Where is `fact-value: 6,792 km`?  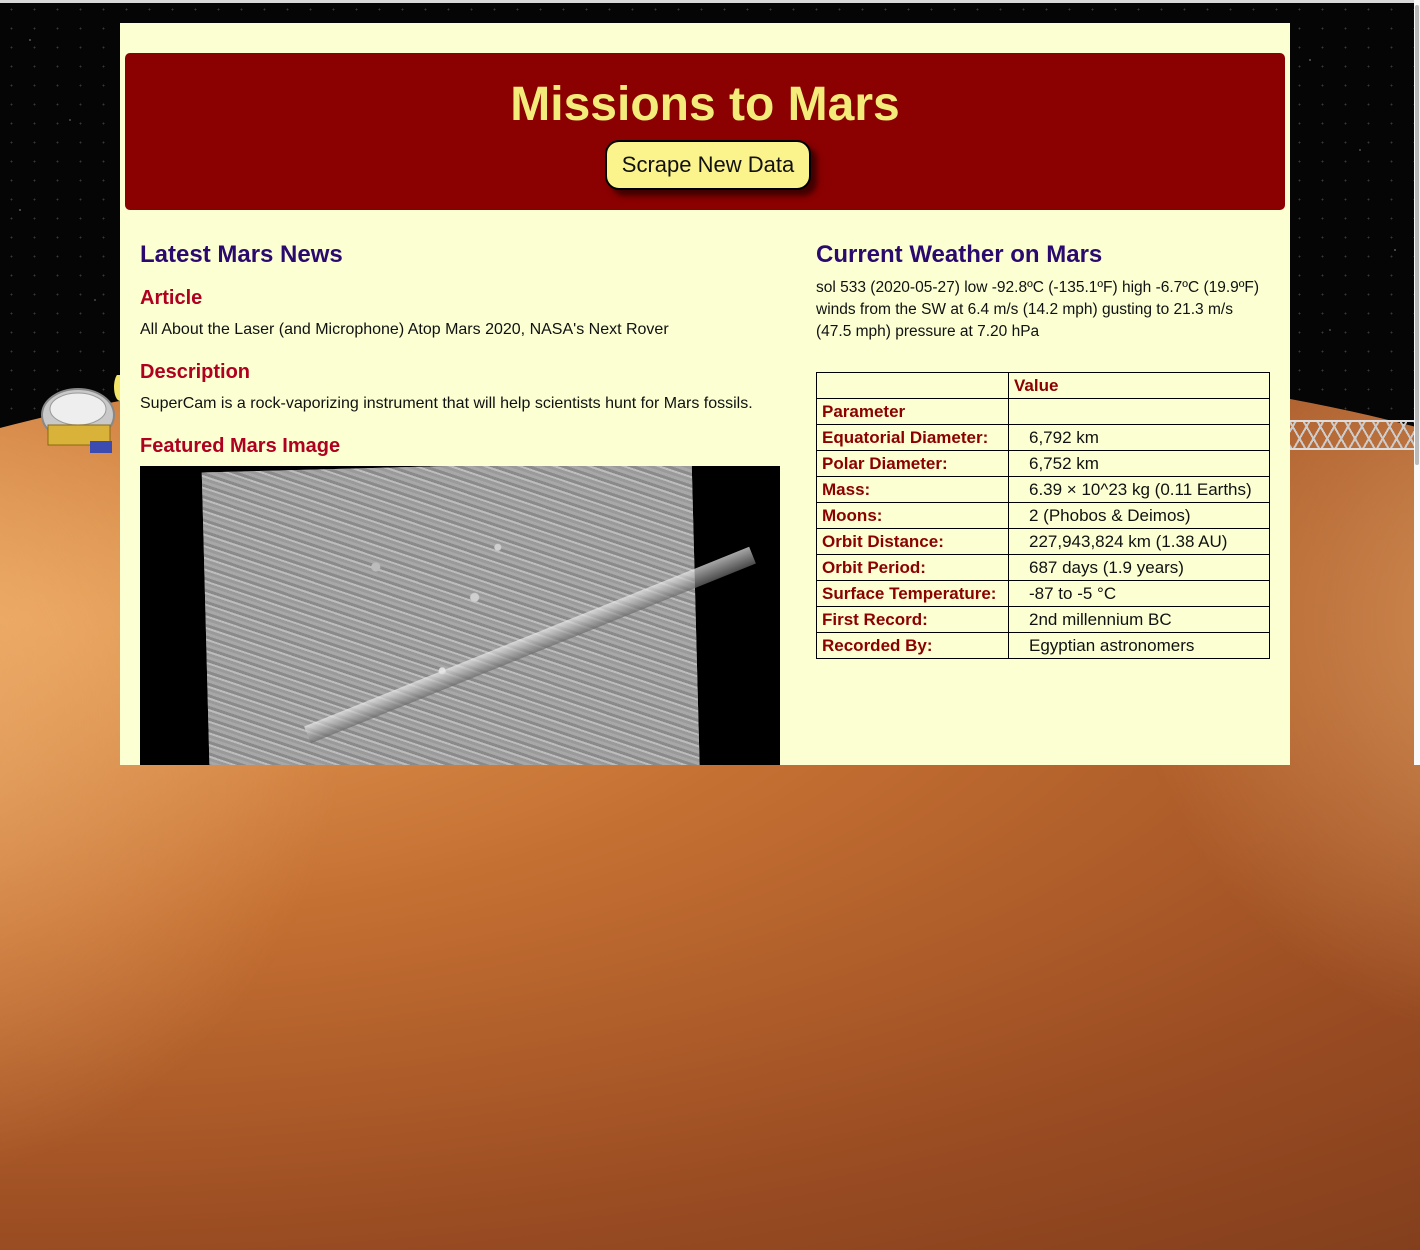 fact-value: 6,792 km is located at coordinates (1139, 437).